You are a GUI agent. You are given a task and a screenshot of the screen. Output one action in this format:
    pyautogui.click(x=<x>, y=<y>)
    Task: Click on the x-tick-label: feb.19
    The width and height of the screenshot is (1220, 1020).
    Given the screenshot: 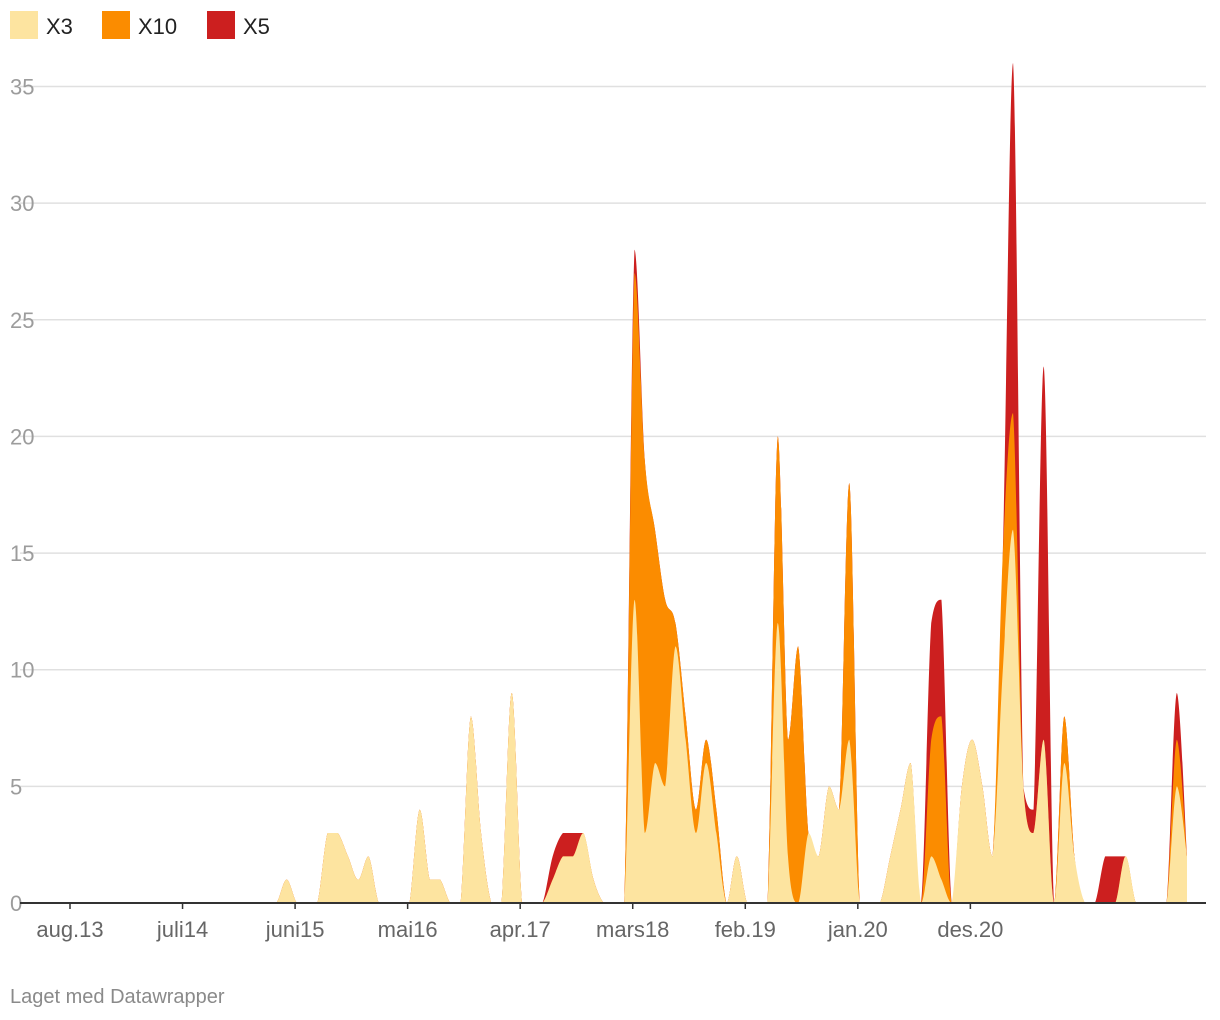 What is the action you would take?
    pyautogui.click(x=745, y=929)
    